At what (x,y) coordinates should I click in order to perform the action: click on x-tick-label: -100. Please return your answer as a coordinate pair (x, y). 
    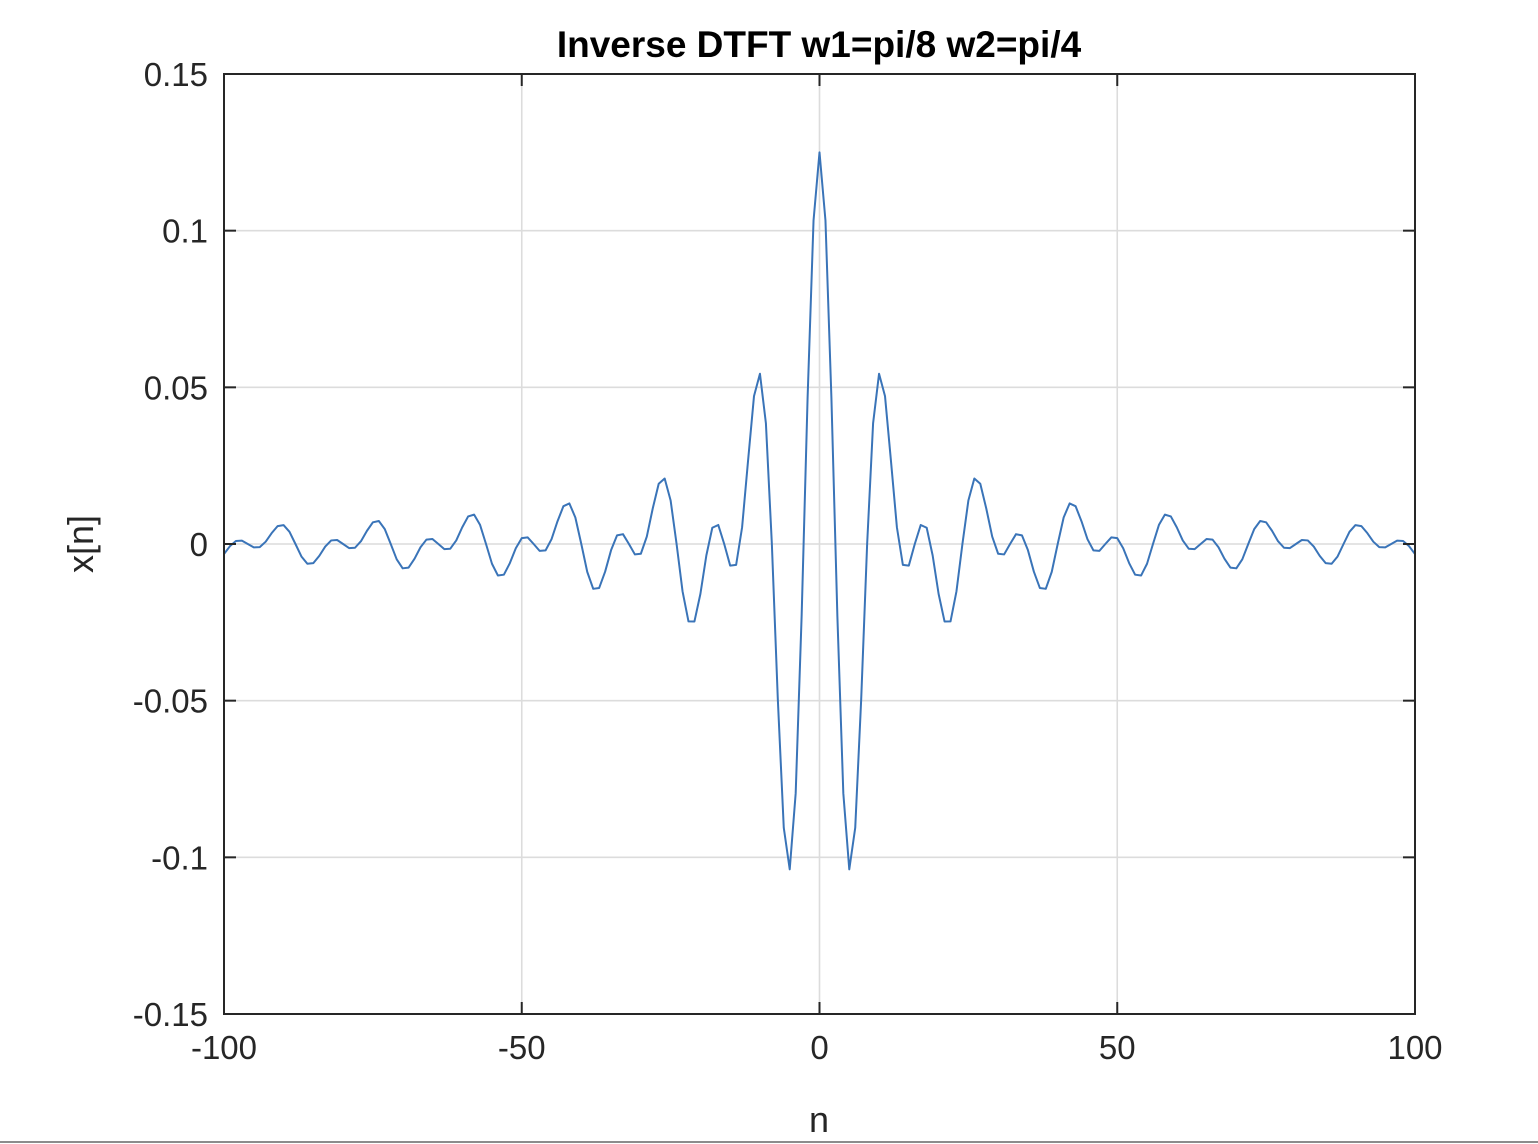
    Looking at the image, I should click on (224, 1047).